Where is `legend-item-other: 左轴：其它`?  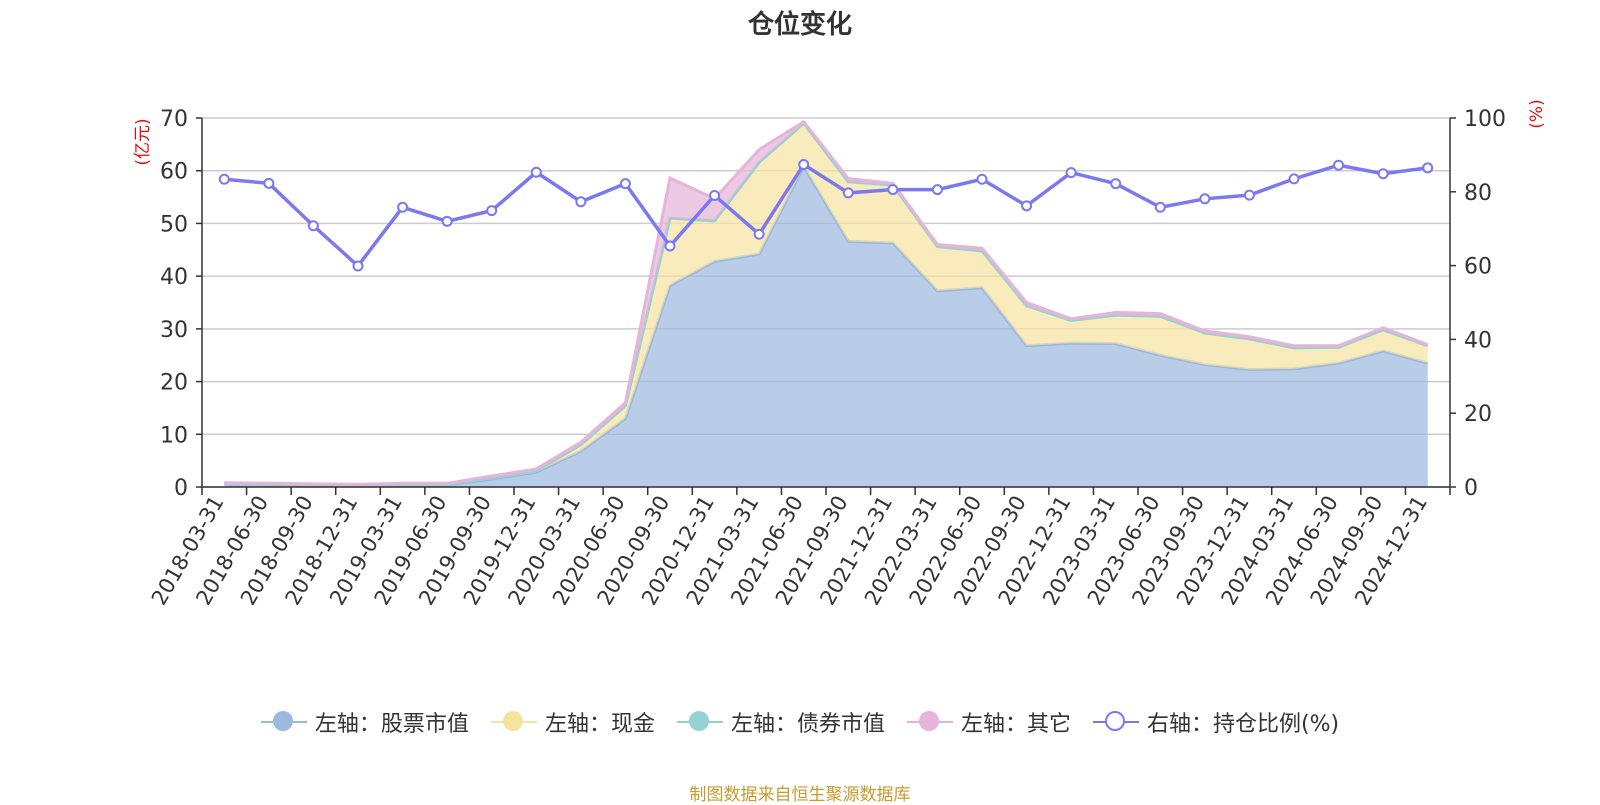 legend-item-other: 左轴：其它 is located at coordinates (988, 722).